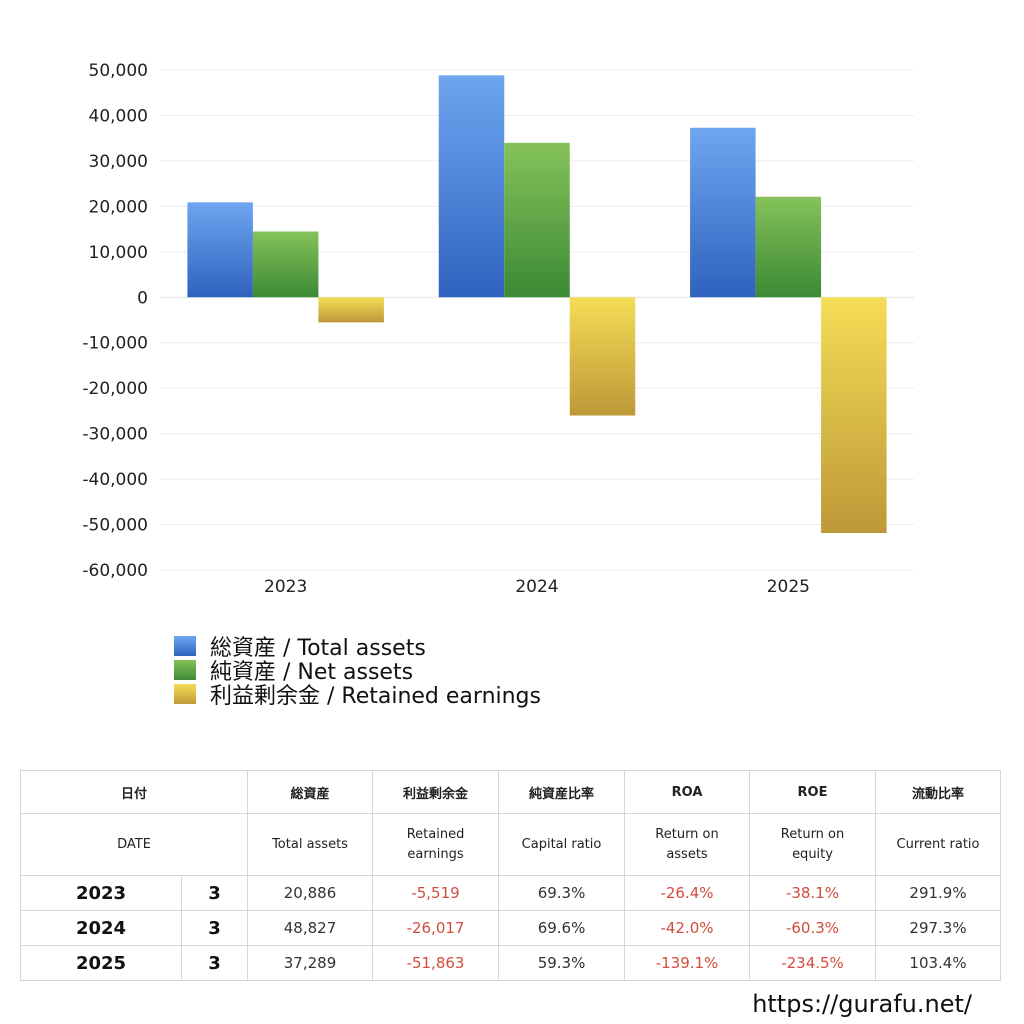 This screenshot has height=1024, width=1024. What do you see at coordinates (436, 893) in the screenshot?
I see `row-retained: -5,519` at bounding box center [436, 893].